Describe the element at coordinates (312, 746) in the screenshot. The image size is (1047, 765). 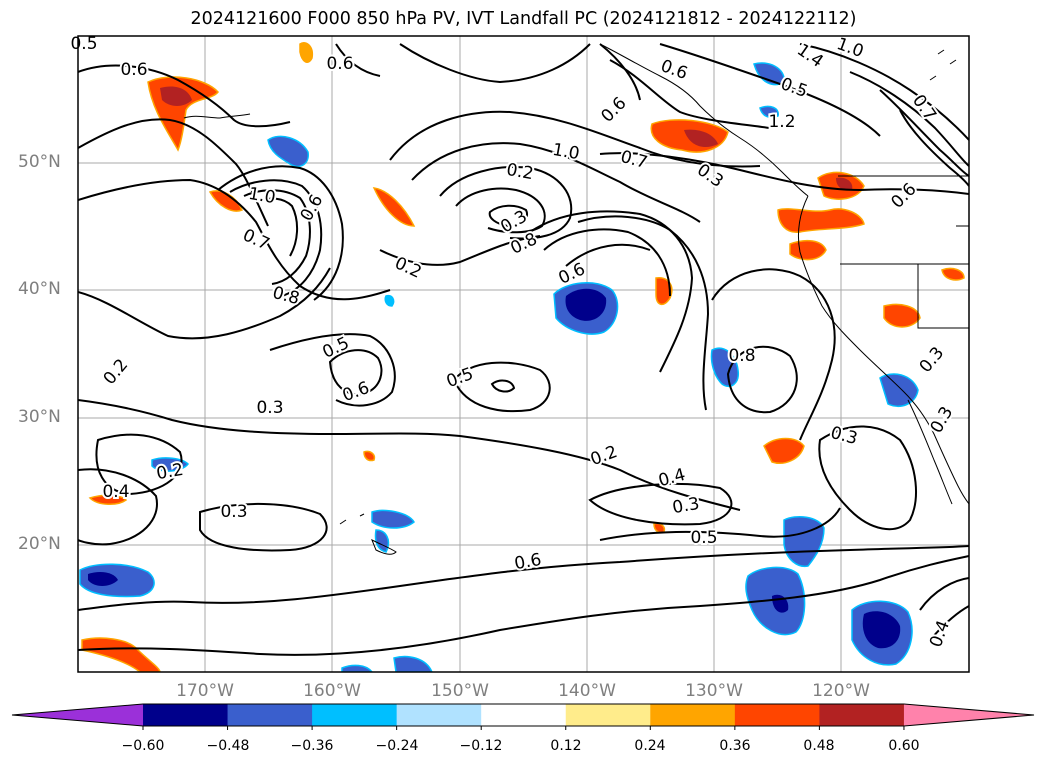
I see `colorbar-tick: −0.36` at that location.